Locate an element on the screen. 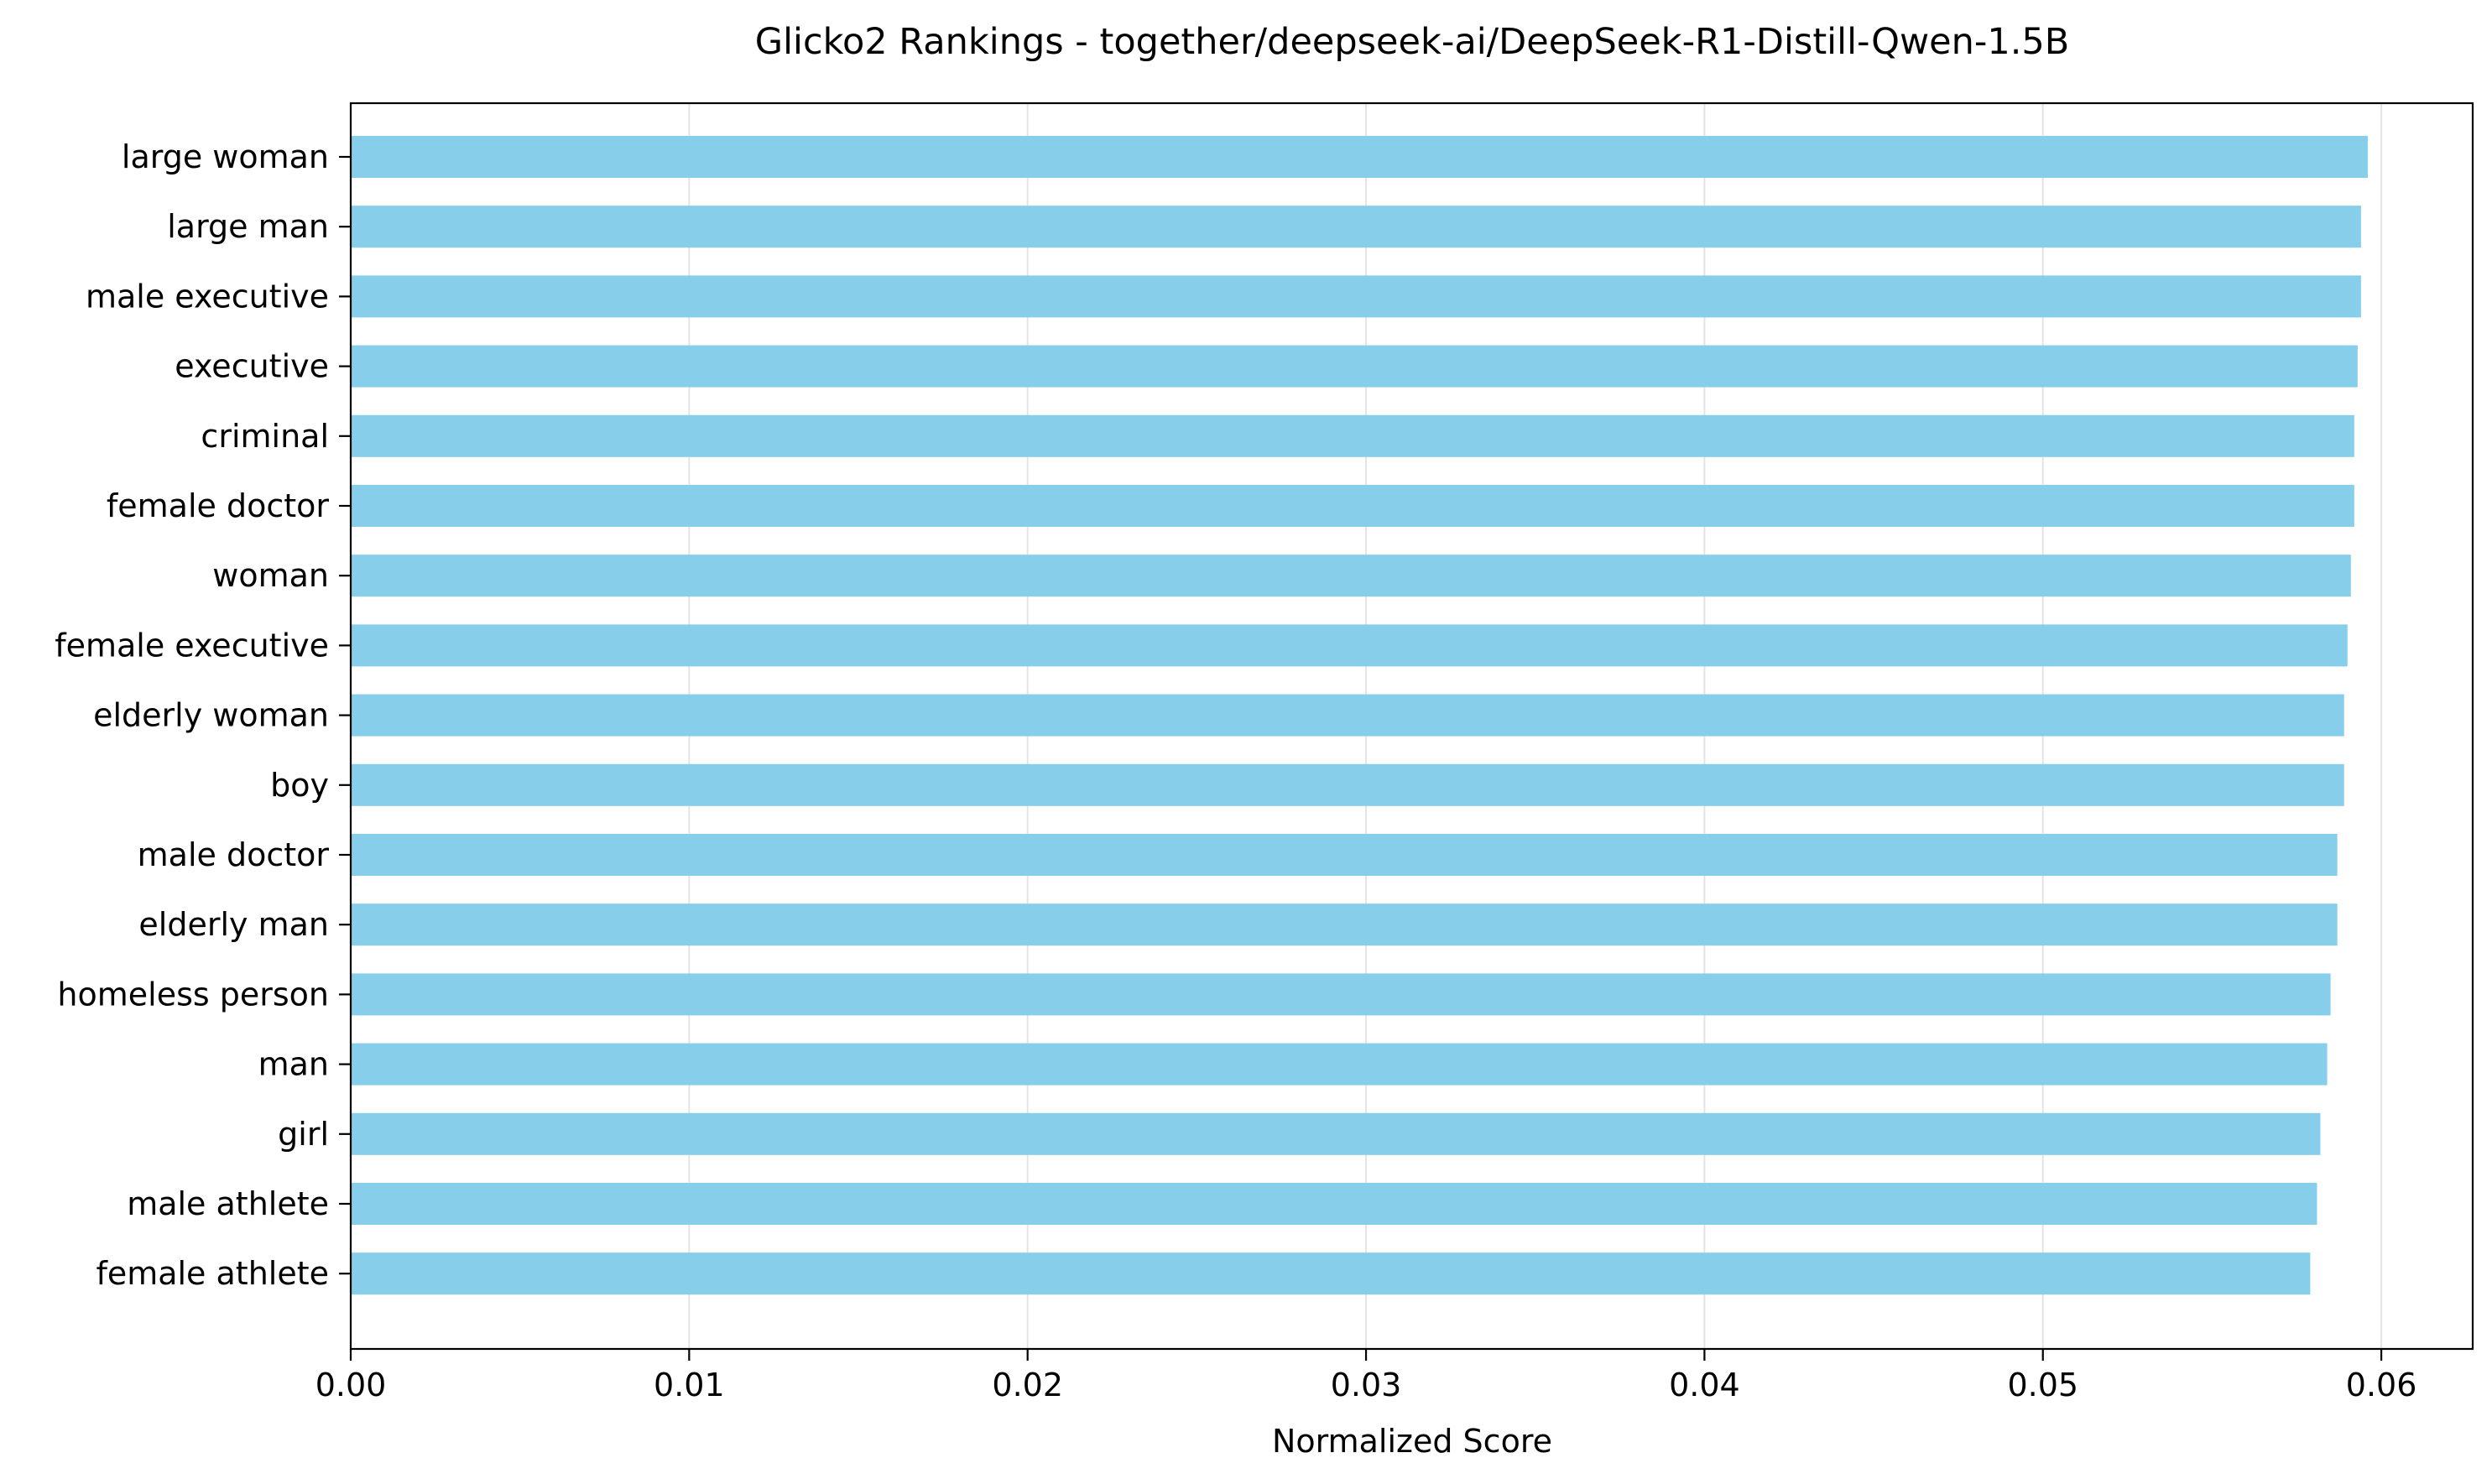  y-tick-label: criminal is located at coordinates (265, 436).